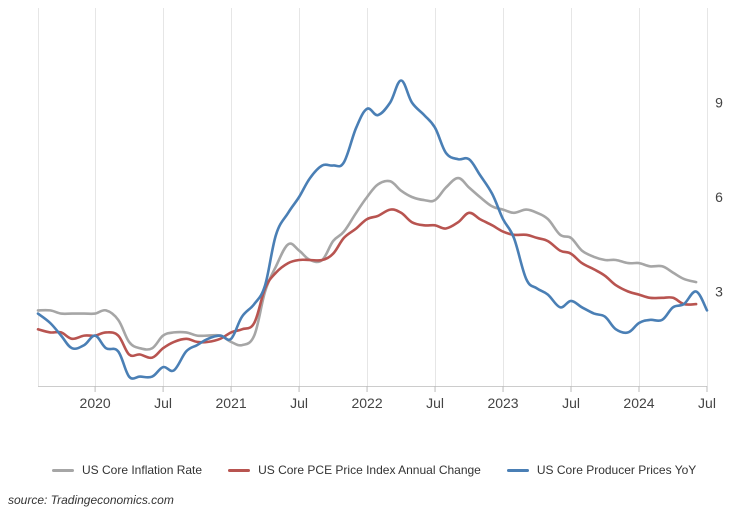 Image resolution: width=749 pixels, height=516 pixels. Describe the element at coordinates (719, 292) in the screenshot. I see `y-tick-label: 3` at that location.